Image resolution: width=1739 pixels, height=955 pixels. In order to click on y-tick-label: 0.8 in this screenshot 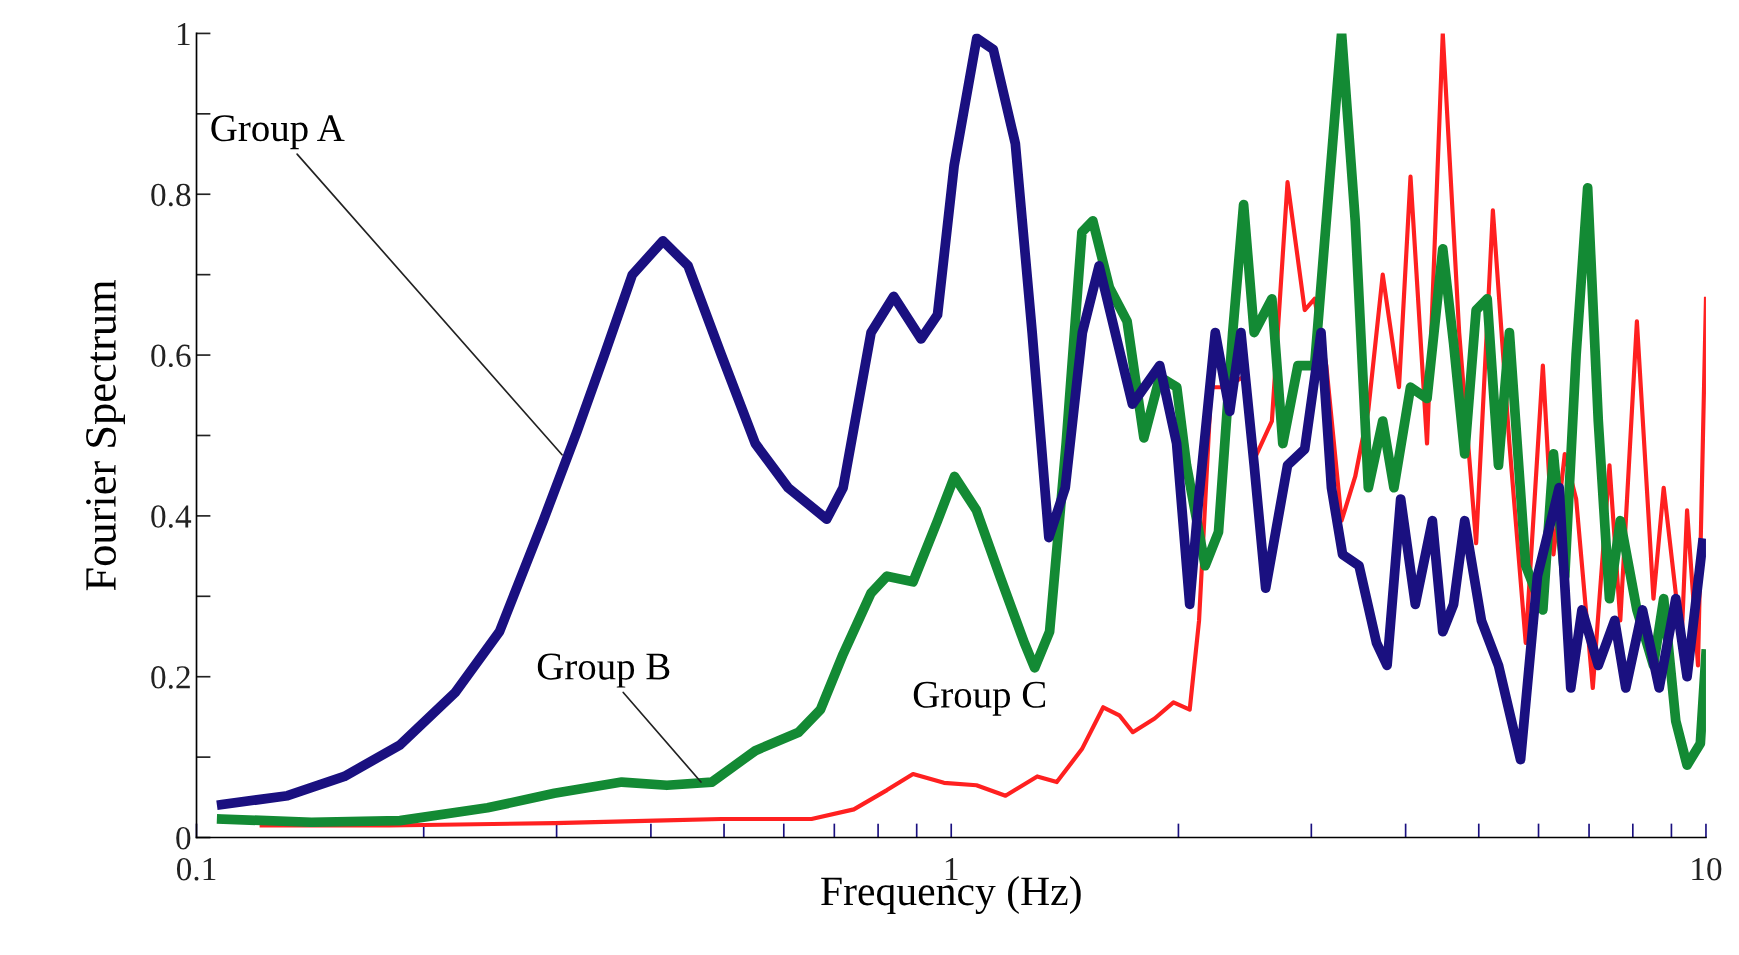, I will do `click(171, 195)`.